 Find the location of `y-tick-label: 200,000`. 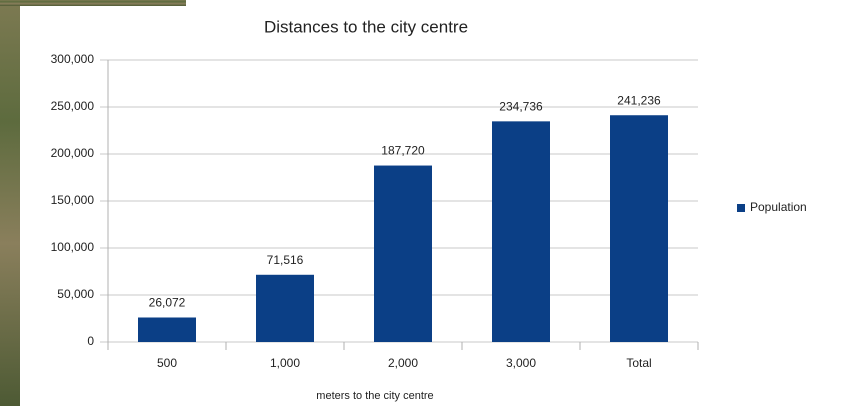

y-tick-label: 200,000 is located at coordinates (73, 153).